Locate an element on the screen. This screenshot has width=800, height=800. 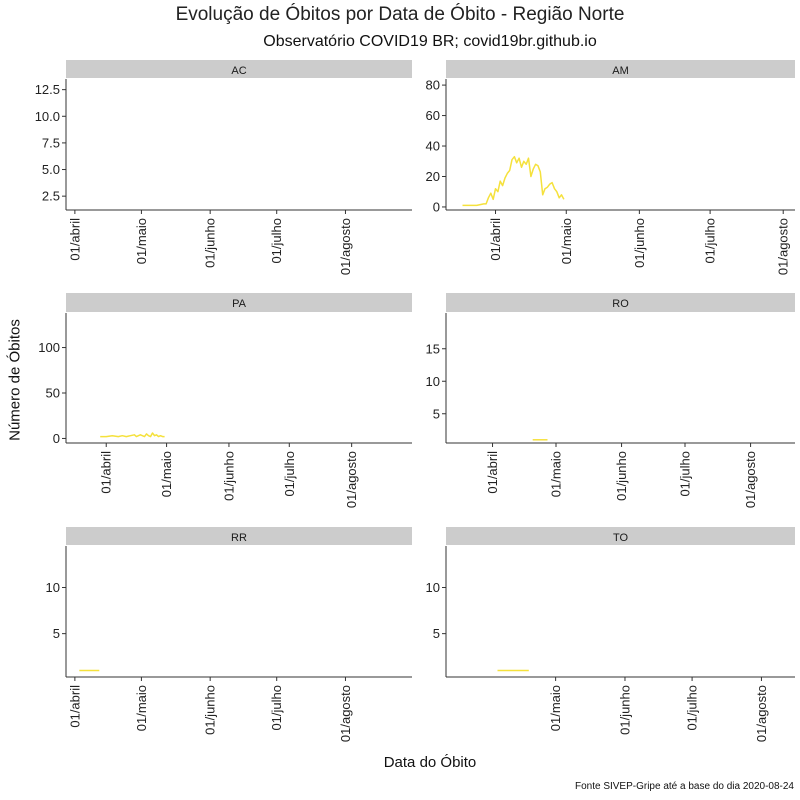
y-tick-label-am: 80 is located at coordinates (433, 85).